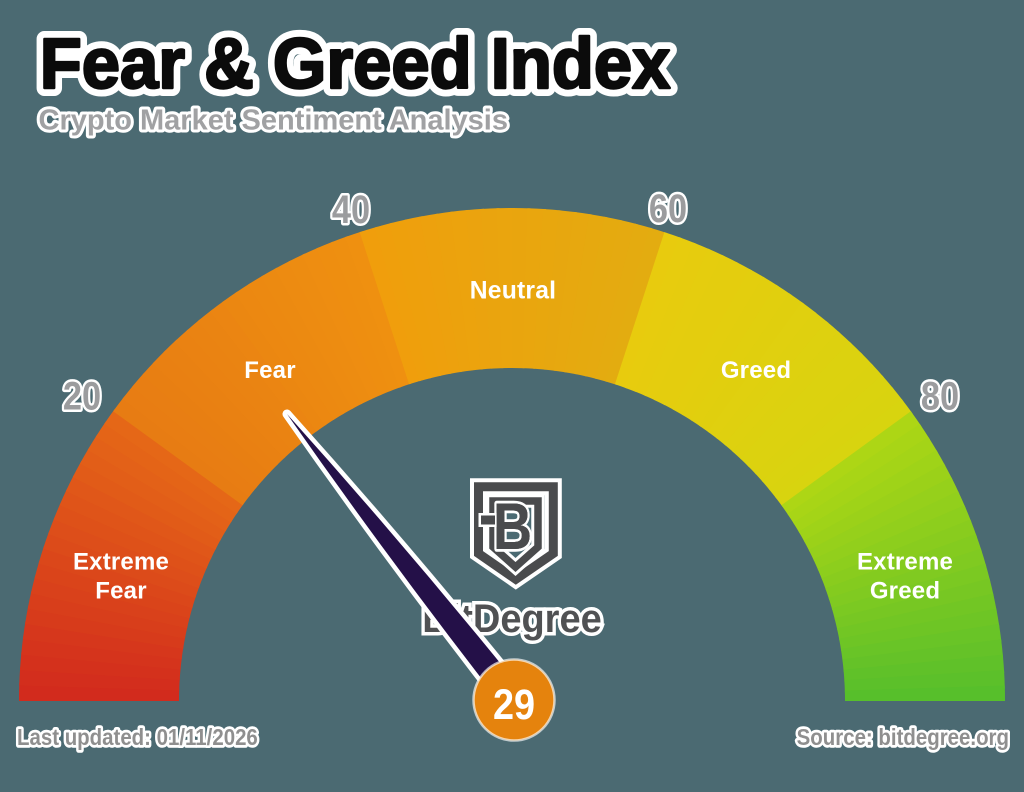 The image size is (1024, 792). Describe the element at coordinates (274, 121) in the screenshot. I see `svg-text:Crypto Market Sentiment Analys: Crypto Market Sentiment Analysis` at that location.